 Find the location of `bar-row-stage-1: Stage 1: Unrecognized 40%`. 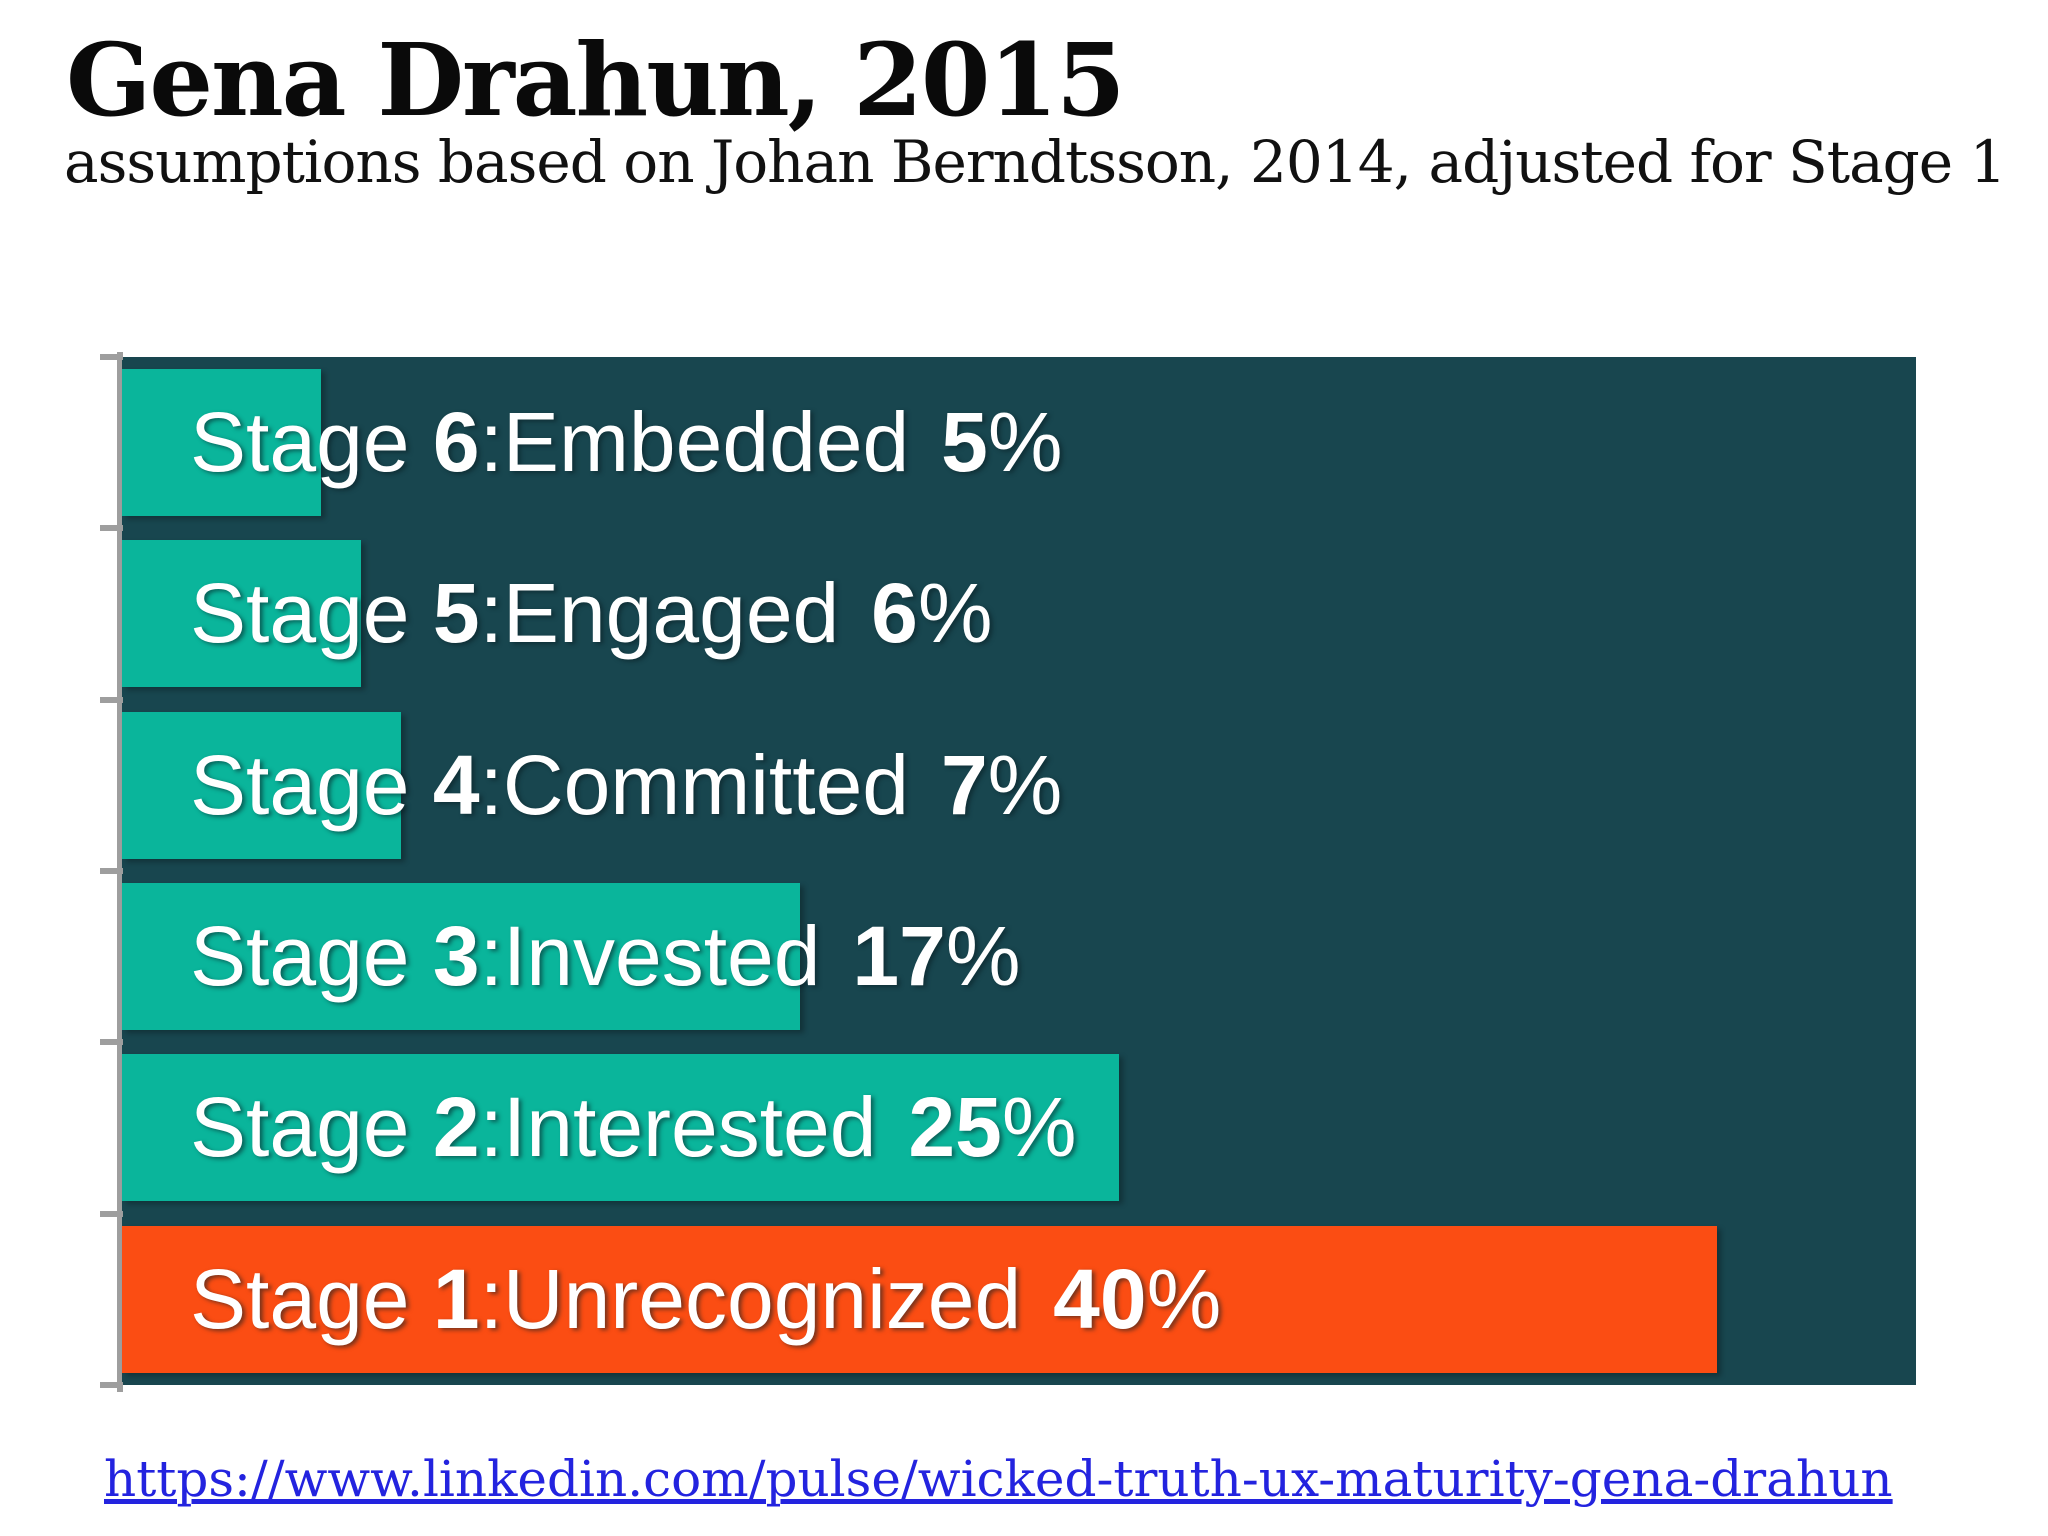

bar-row-stage-1: Stage 1: Unrecognized 40% is located at coordinates (1019, 1299).